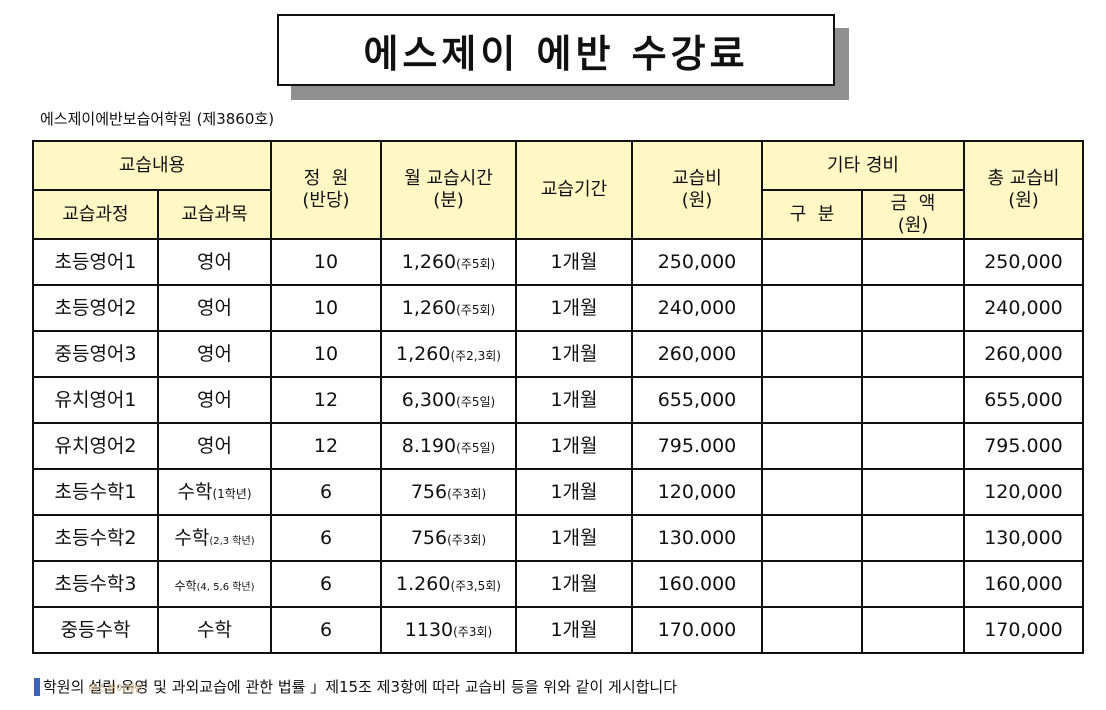 Image resolution: width=1106 pixels, height=710 pixels. What do you see at coordinates (812, 214) in the screenshot?
I see `header-other-type: 구 분` at bounding box center [812, 214].